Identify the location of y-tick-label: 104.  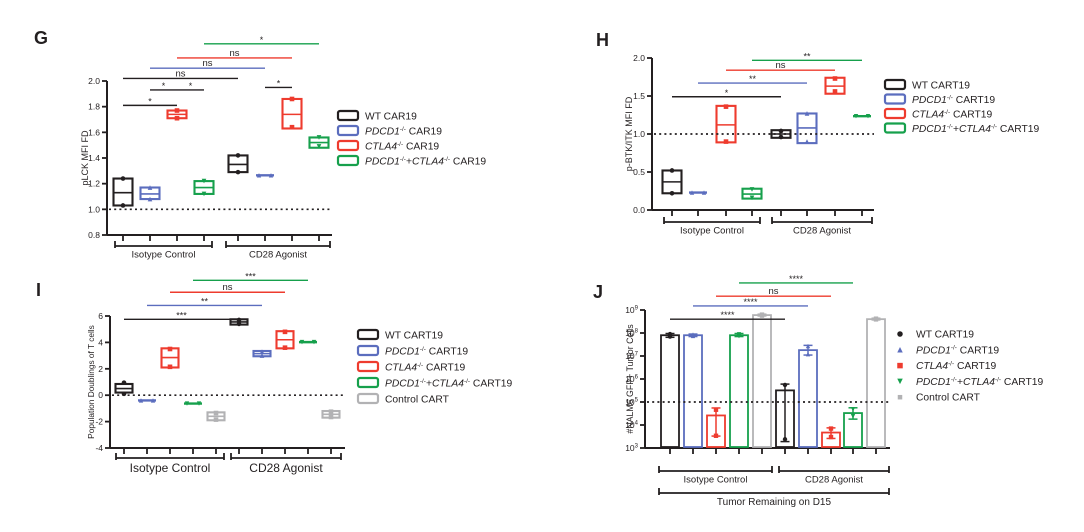
(631, 425).